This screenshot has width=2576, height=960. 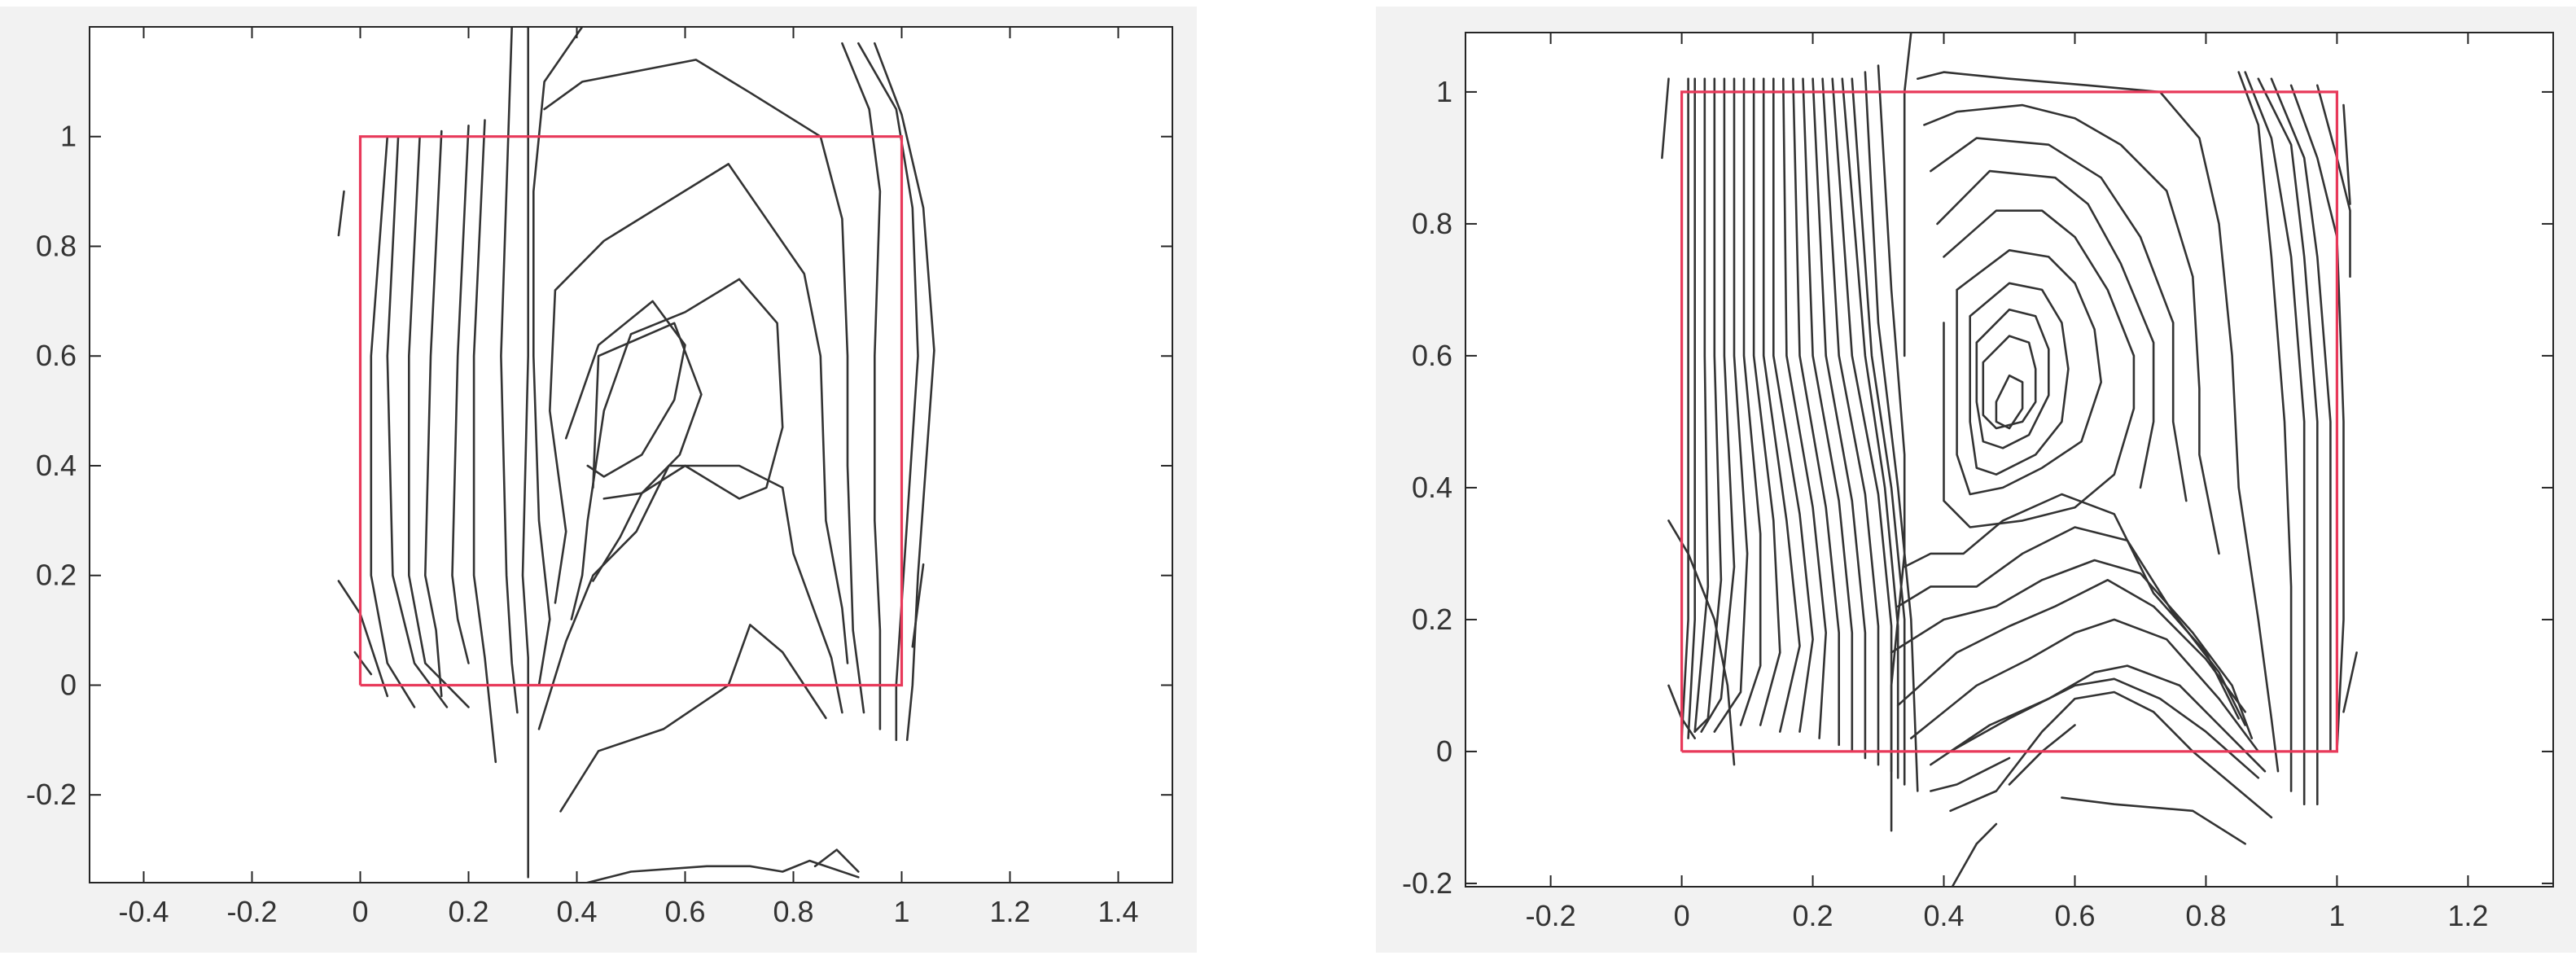 I want to click on domain-boundary-square, so click(x=631, y=411).